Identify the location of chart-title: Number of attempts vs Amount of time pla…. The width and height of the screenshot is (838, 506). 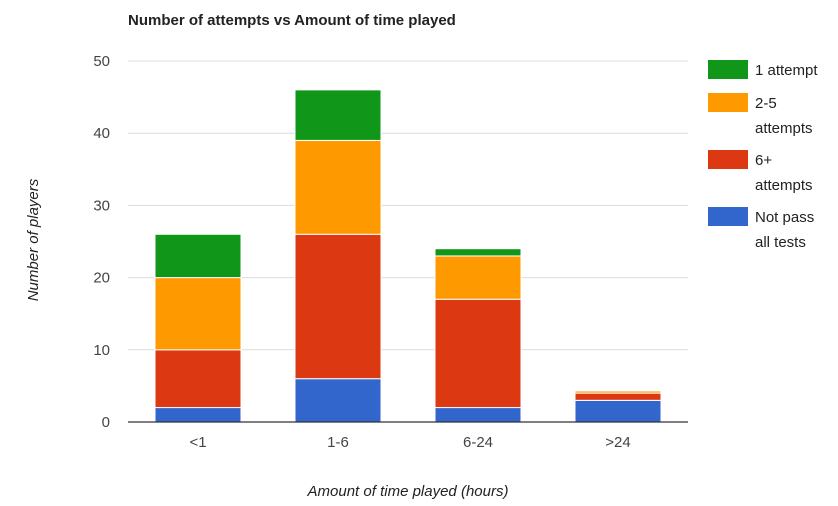
(292, 20).